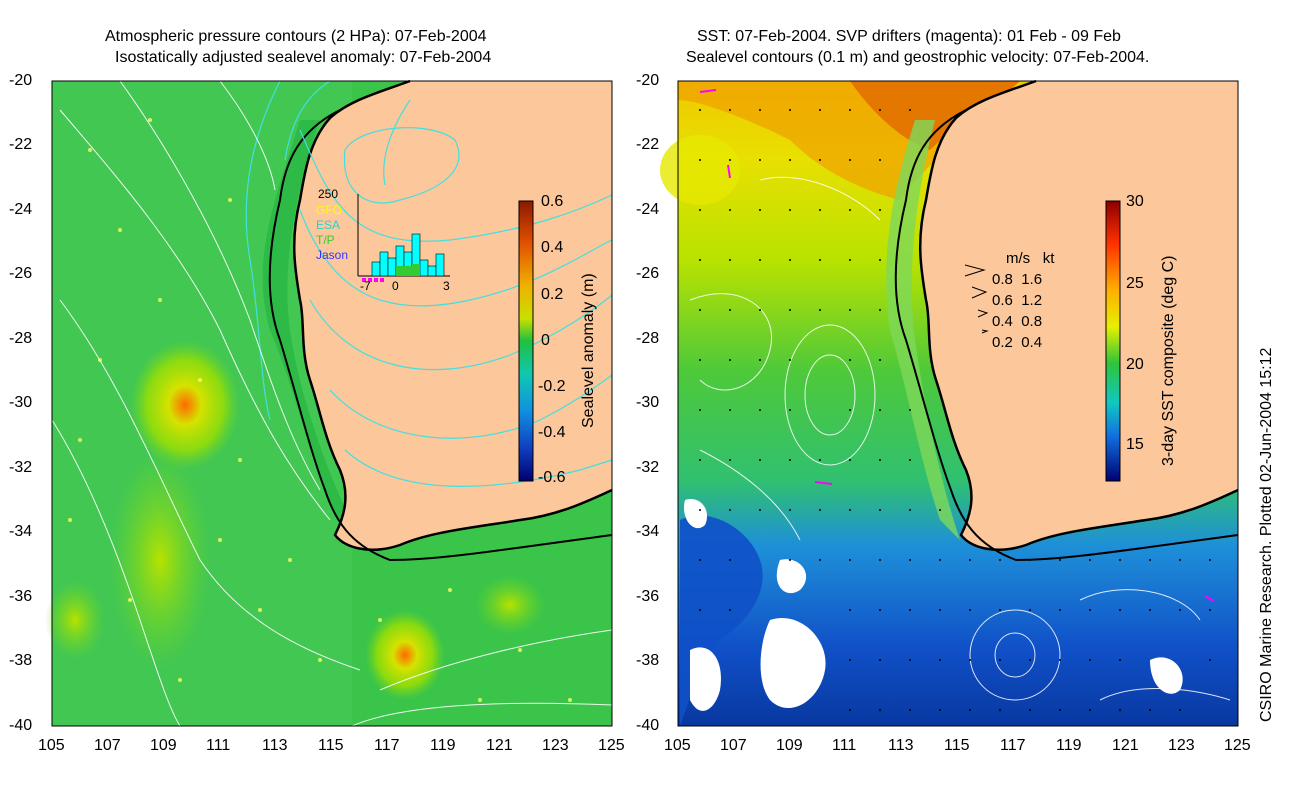  I want to click on left-colorbar, so click(526, 341).